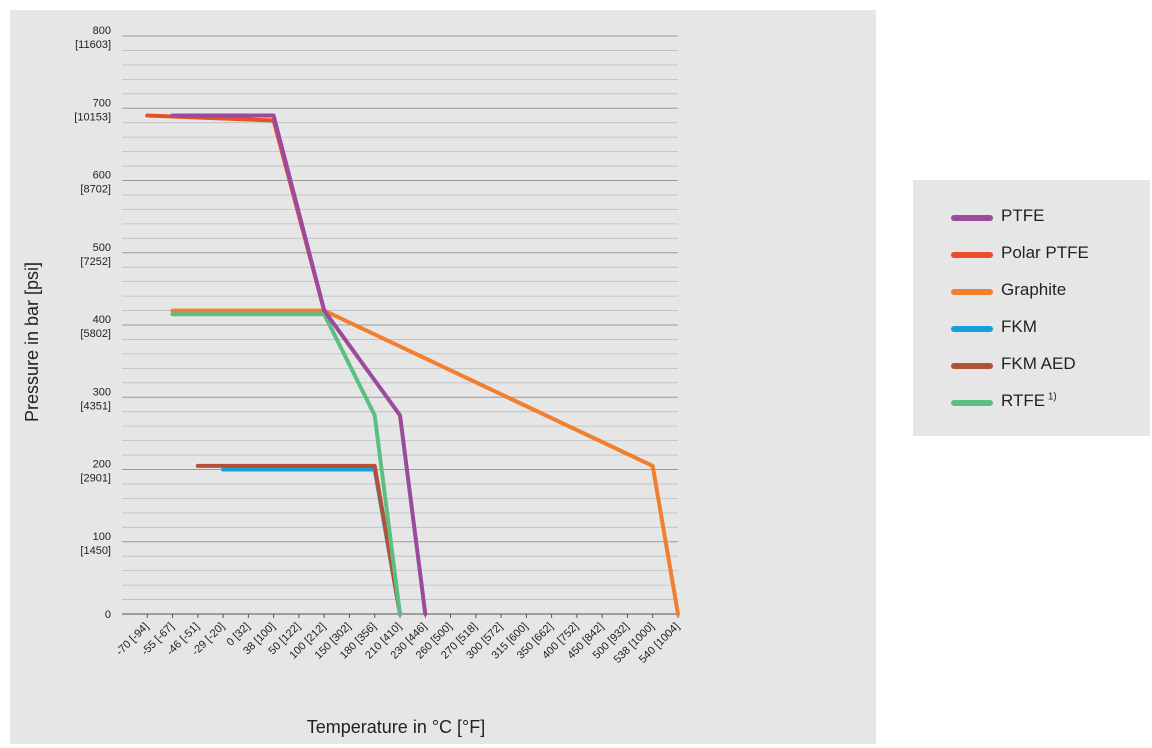 This screenshot has width=1152, height=748. I want to click on legend-swatch-rtfe, so click(972, 403).